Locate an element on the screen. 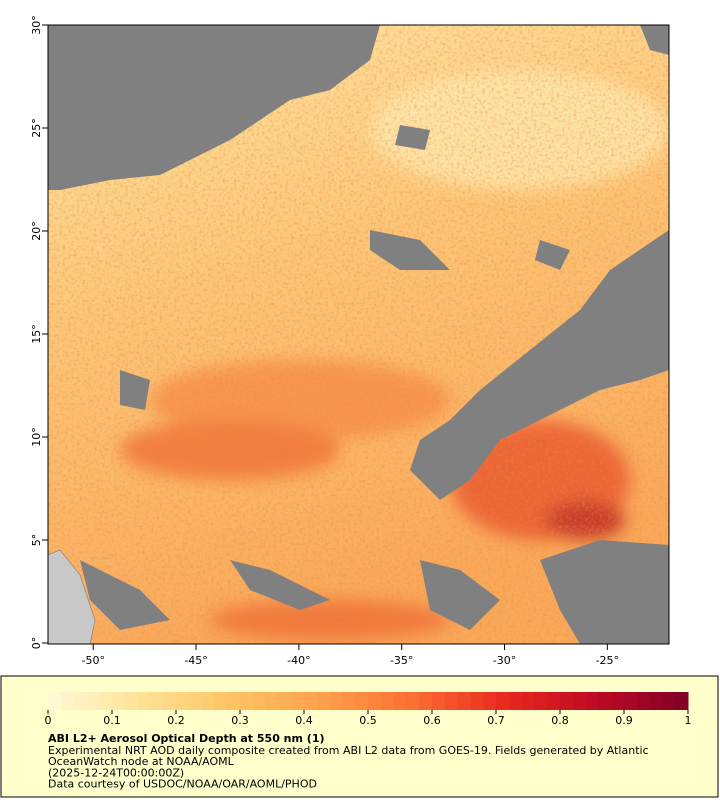  x-tick-label: -25° is located at coordinates (607, 660).